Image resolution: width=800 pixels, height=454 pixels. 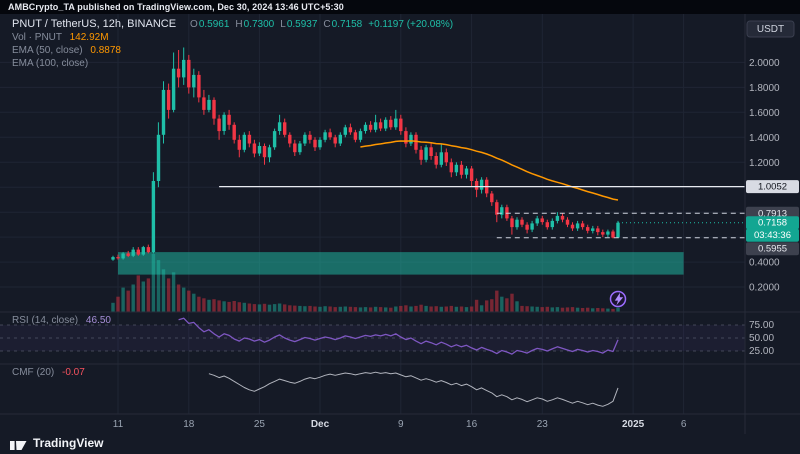 What do you see at coordinates (764, 63) in the screenshot?
I see `price-tick-label: 2.0000` at bounding box center [764, 63].